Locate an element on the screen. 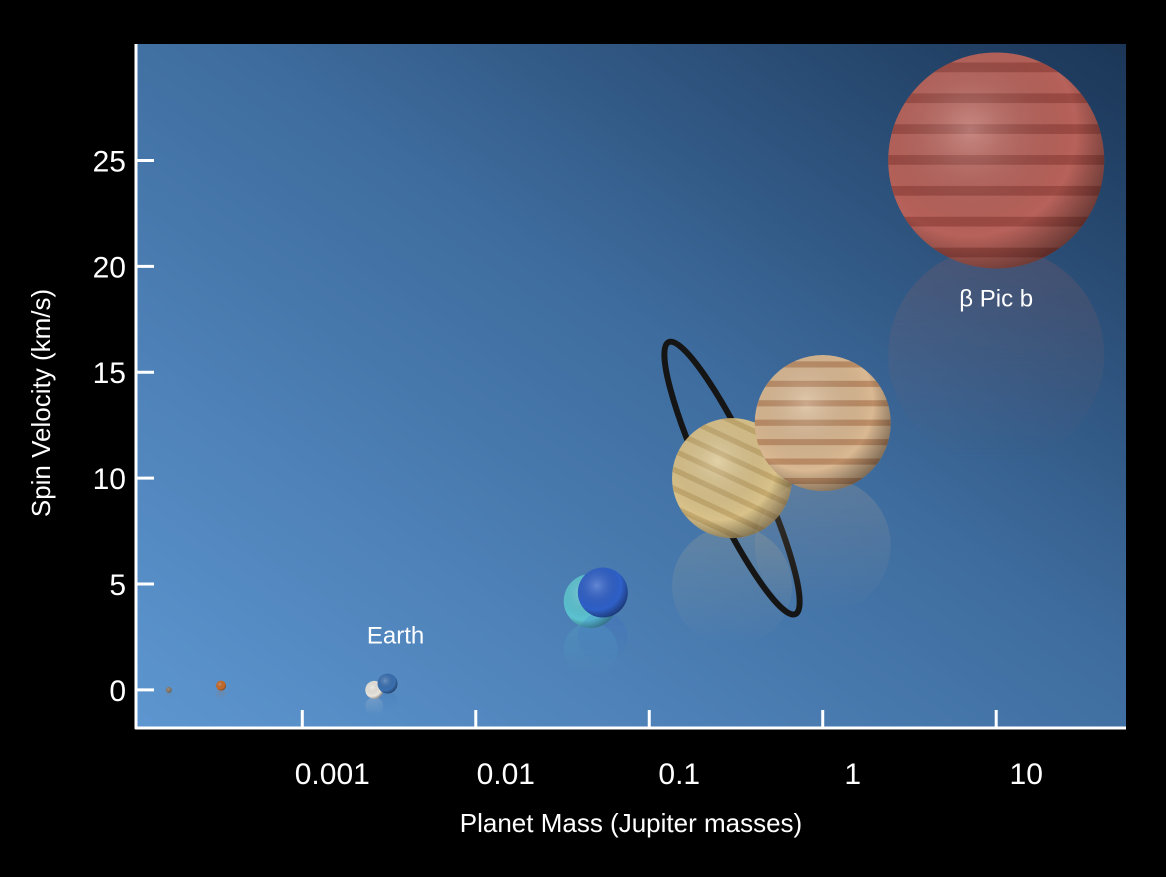  mercury-shading is located at coordinates (168, 689).